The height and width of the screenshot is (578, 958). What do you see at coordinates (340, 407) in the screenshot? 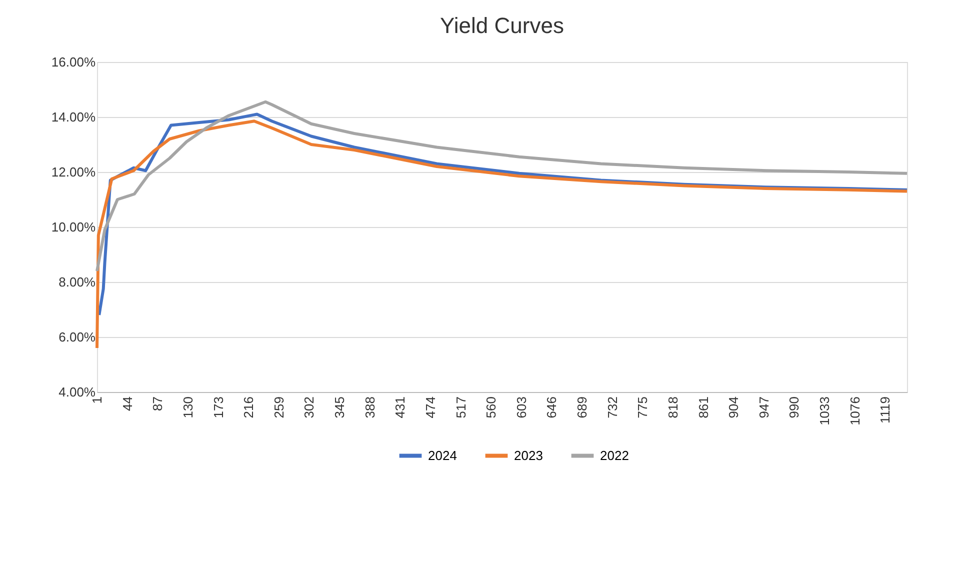
I see `x-tick-label: 345` at bounding box center [340, 407].